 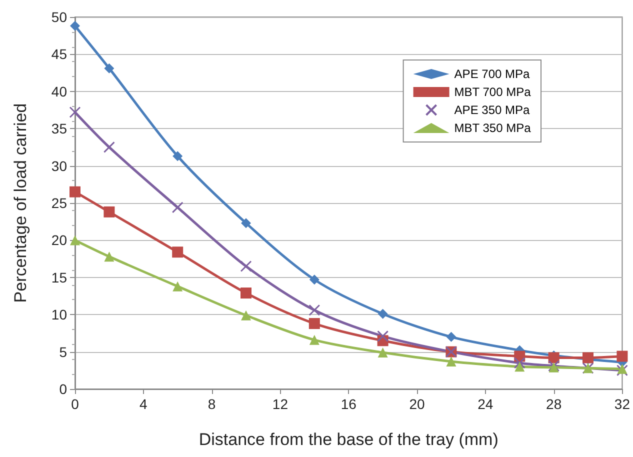 I want to click on x-tick-label: 16, so click(x=348, y=404).